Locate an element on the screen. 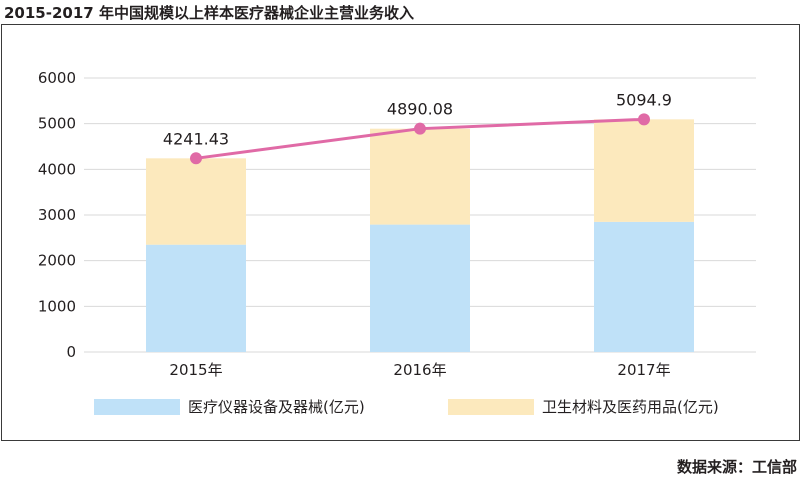 This screenshot has width=803, height=478. total-data-label: 4241.43 is located at coordinates (196, 138).